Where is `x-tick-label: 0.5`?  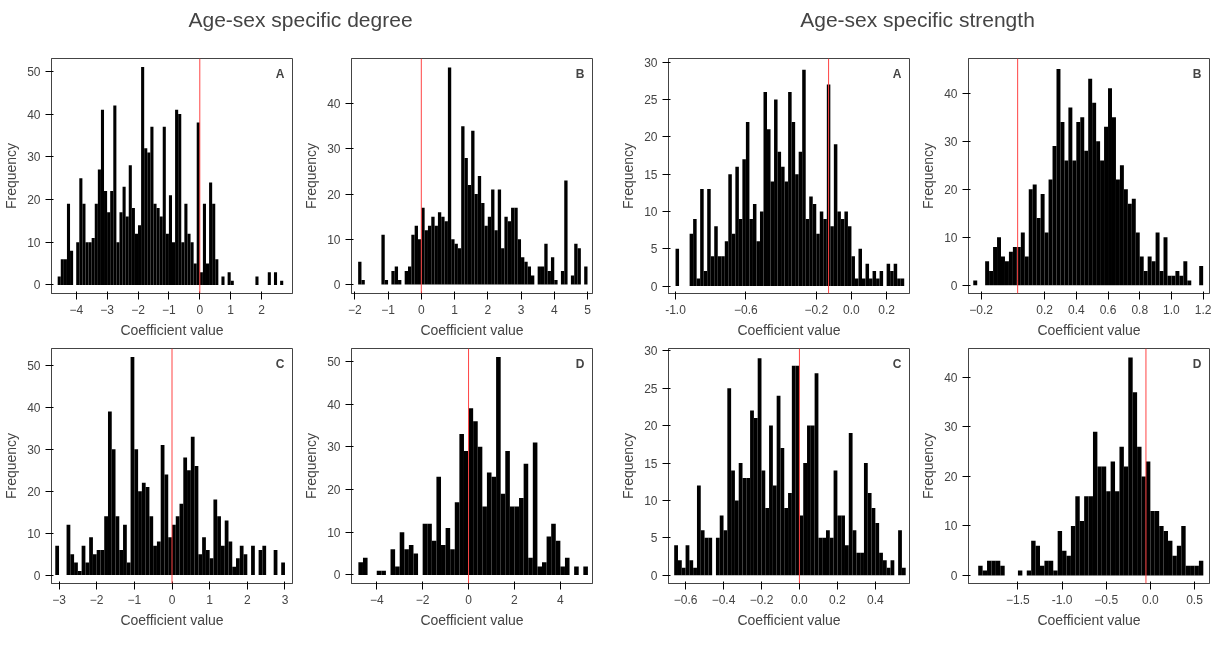 x-tick-label: 0.5 is located at coordinates (1195, 599).